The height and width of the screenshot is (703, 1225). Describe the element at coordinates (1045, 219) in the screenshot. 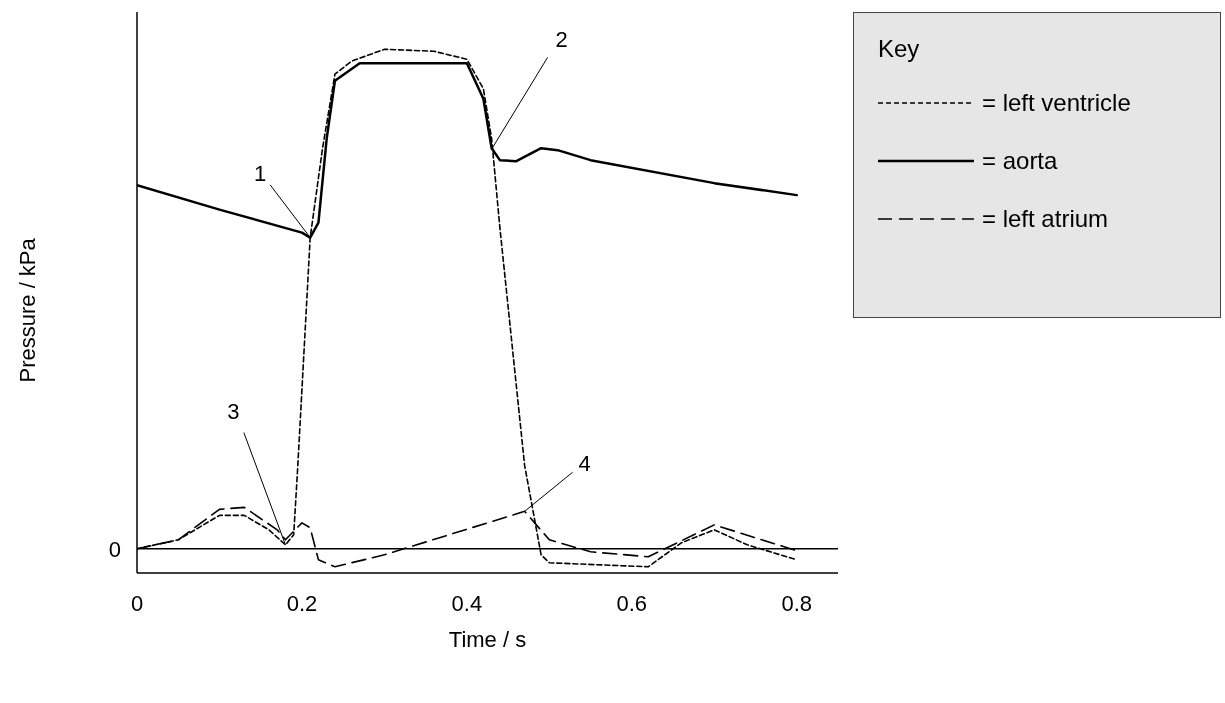

I see `legend-label: = left atrium` at that location.